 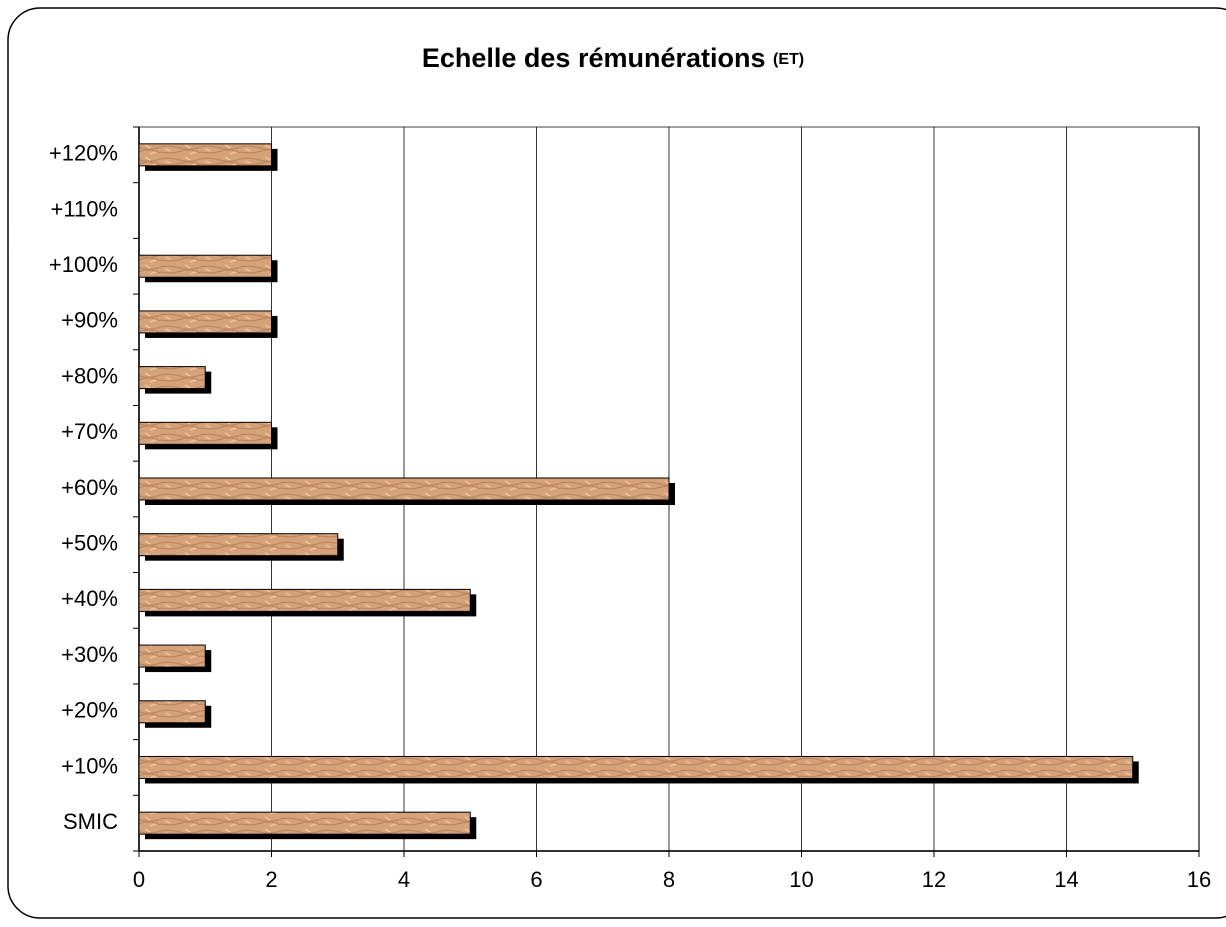 I want to click on y-tick-label: +80%, so click(x=89, y=375).